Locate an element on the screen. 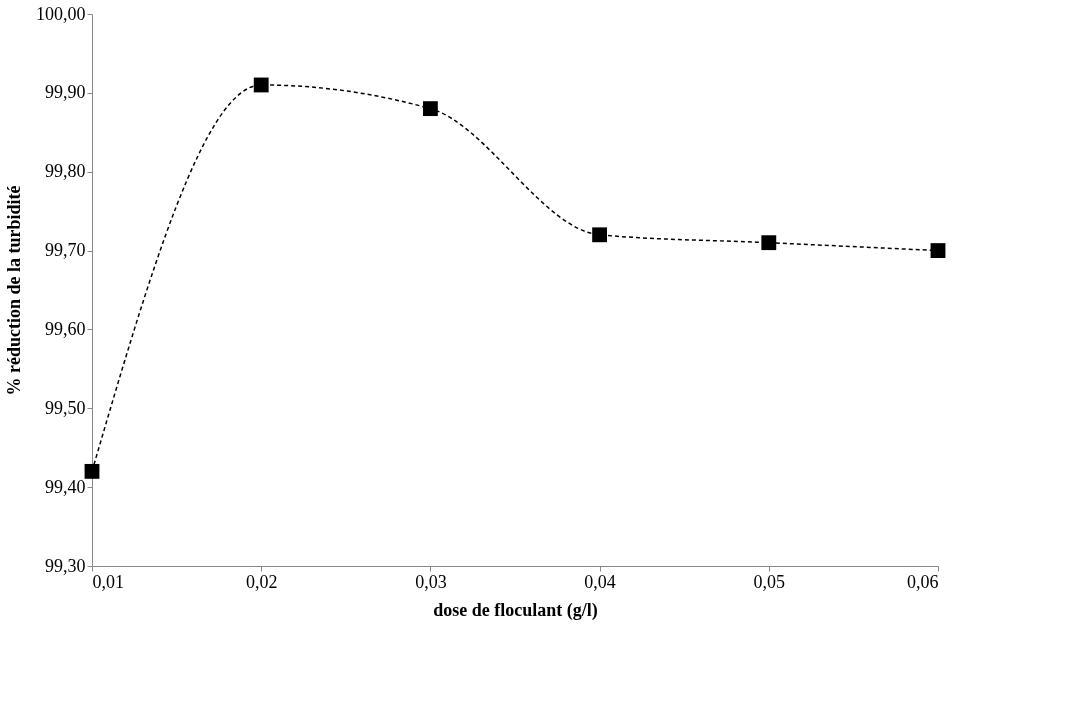 This screenshot has width=1069, height=704. x-tick-label: 0,03 is located at coordinates (431, 581).